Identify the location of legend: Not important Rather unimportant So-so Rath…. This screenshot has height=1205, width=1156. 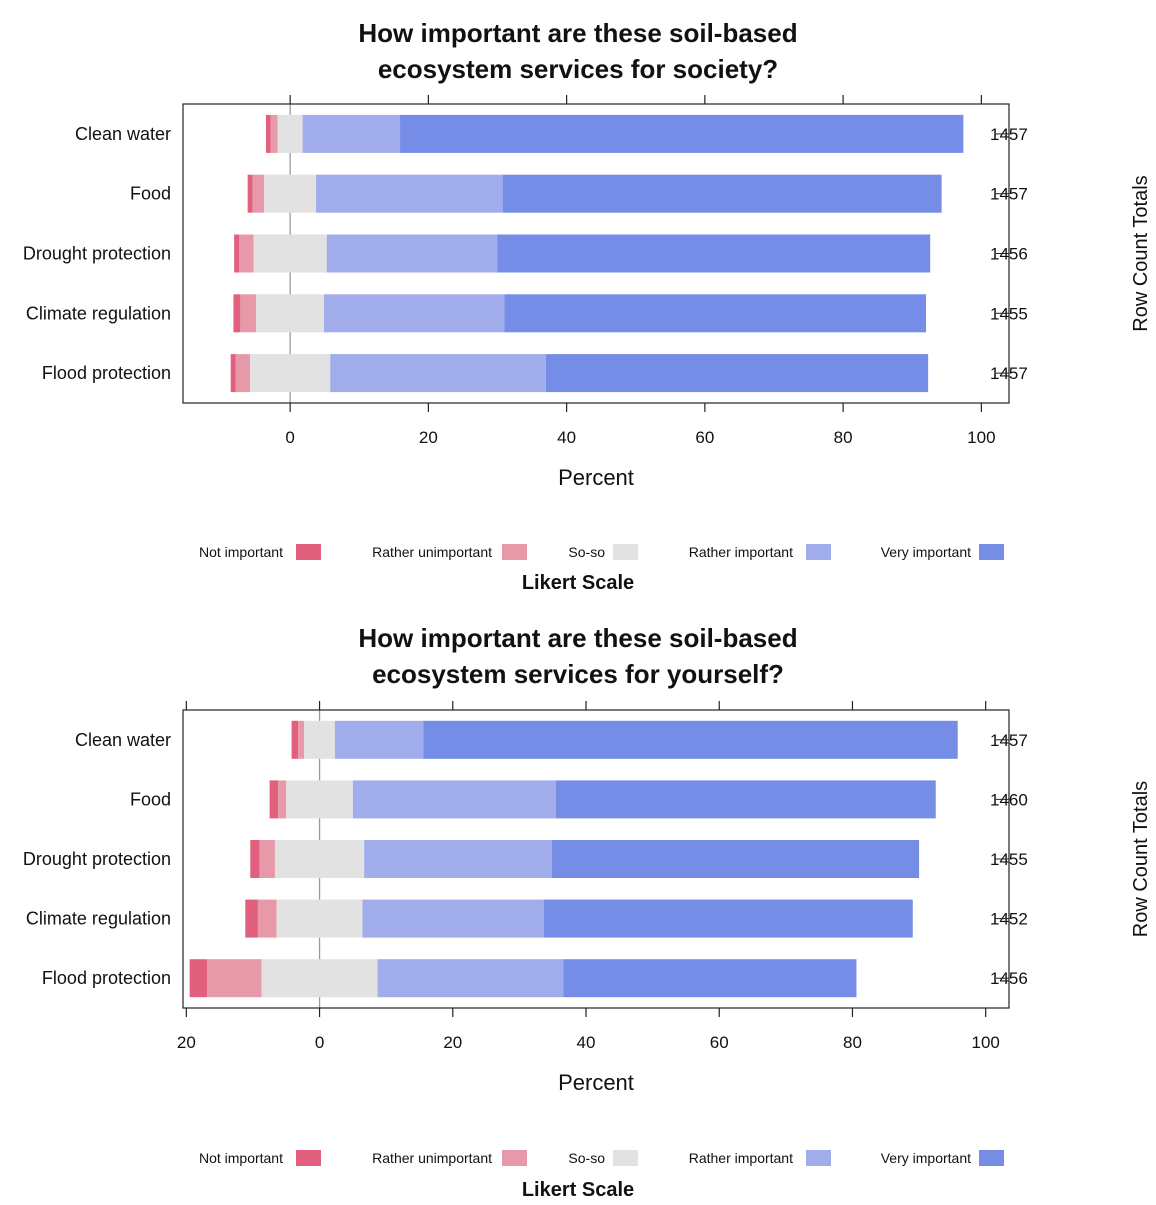
(601, 569).